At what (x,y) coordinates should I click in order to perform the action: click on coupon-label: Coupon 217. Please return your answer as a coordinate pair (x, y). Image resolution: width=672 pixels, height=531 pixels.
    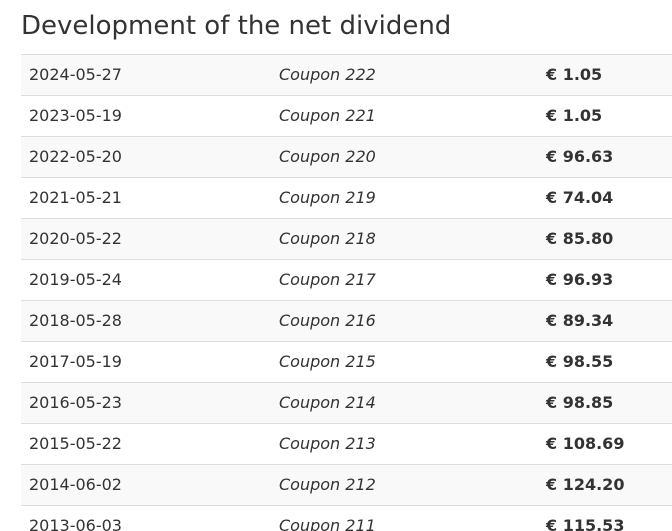
    Looking at the image, I should click on (327, 279).